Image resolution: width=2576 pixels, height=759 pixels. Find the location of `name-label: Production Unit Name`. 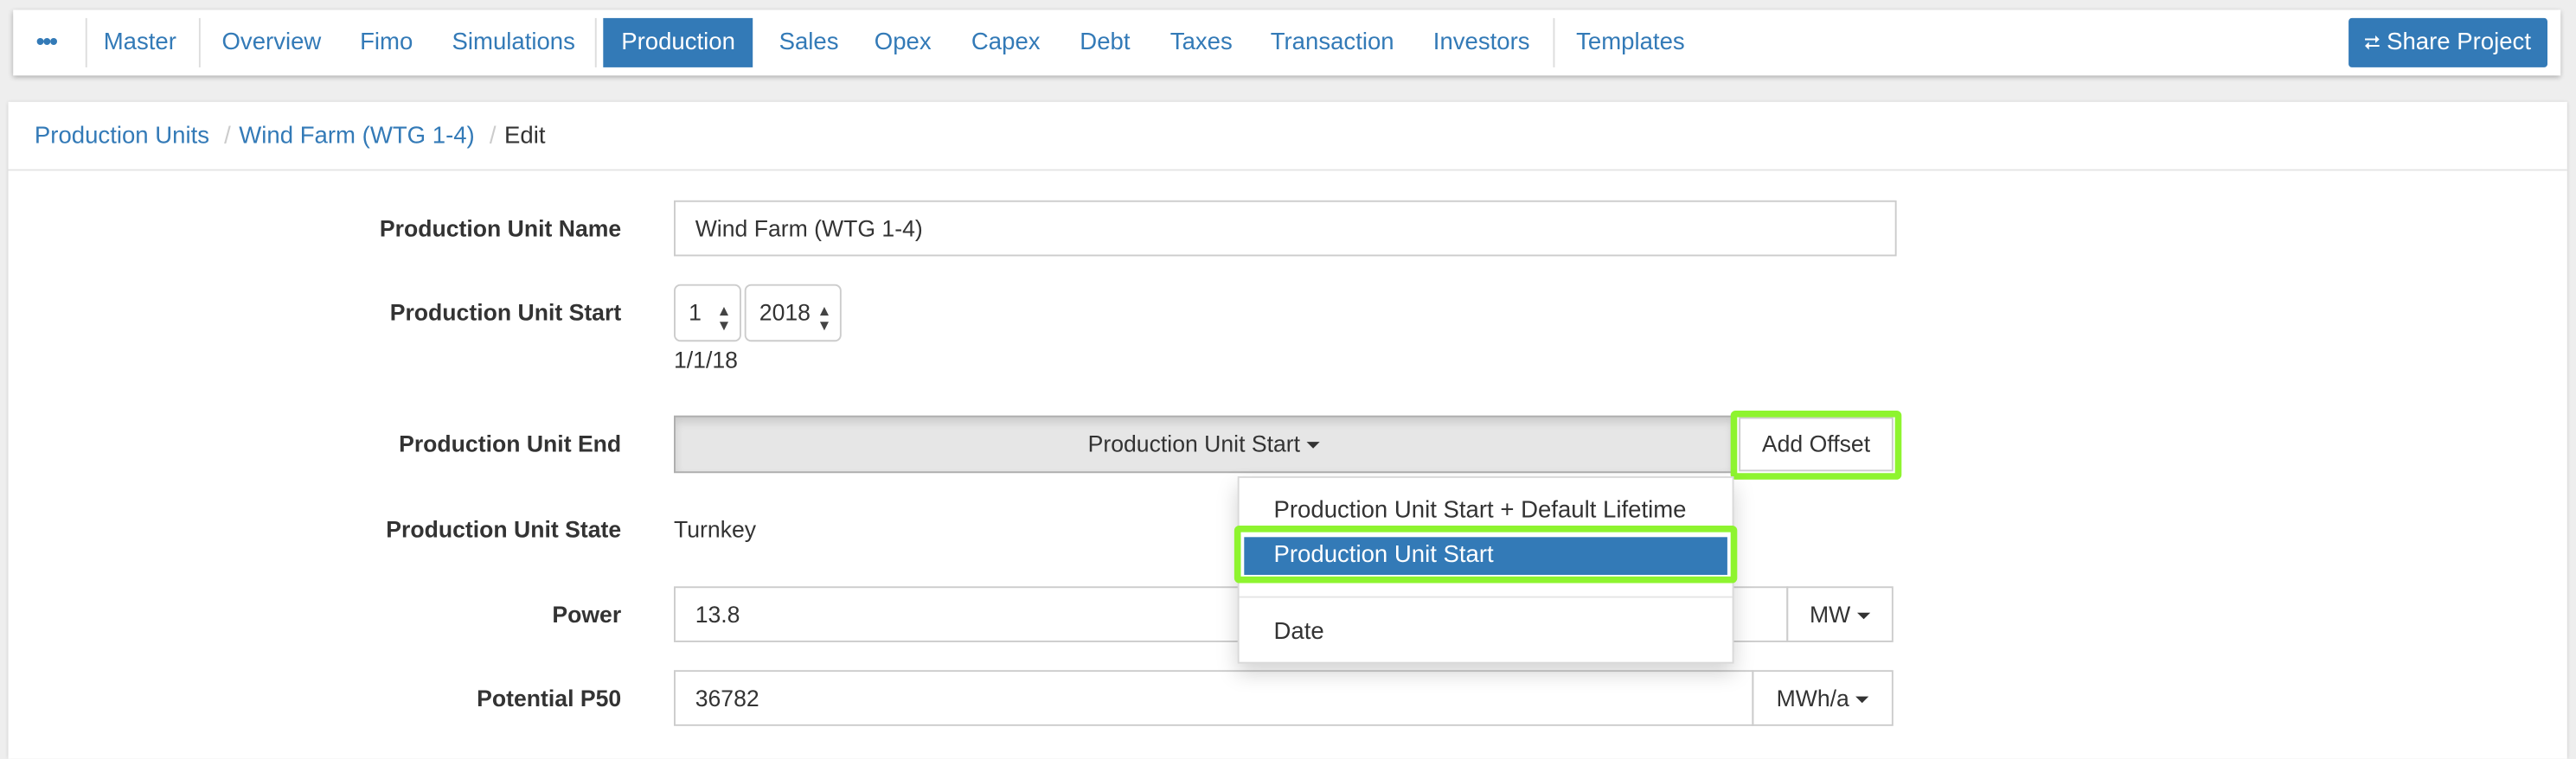

name-label: Production Unit Name is located at coordinates (500, 228).